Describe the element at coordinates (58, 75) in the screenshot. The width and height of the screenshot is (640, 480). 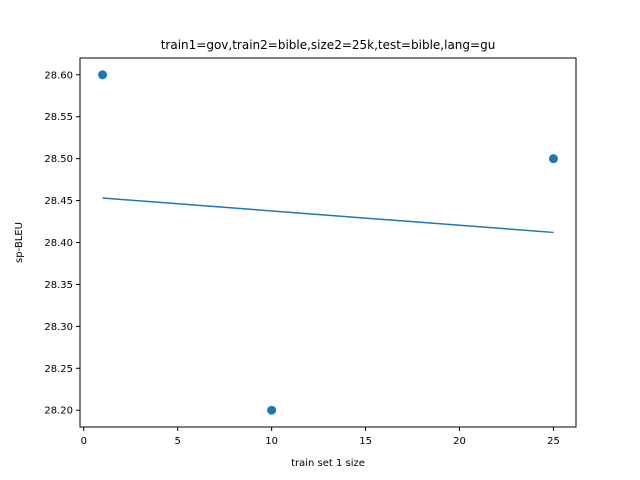
I see `y-tick-label: 28.60` at that location.